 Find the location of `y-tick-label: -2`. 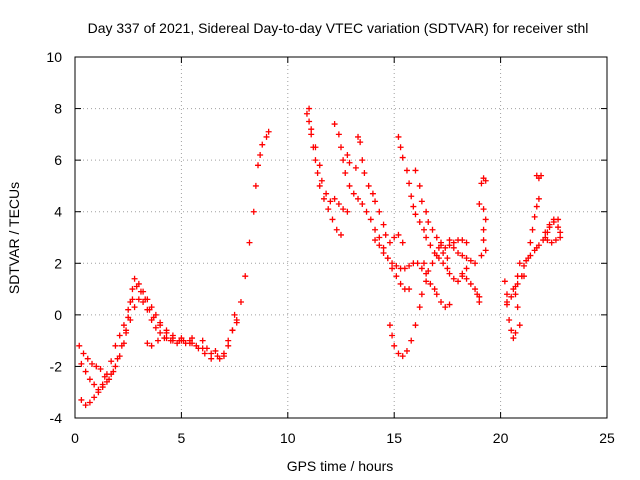

y-tick-label: -2 is located at coordinates (56, 366).